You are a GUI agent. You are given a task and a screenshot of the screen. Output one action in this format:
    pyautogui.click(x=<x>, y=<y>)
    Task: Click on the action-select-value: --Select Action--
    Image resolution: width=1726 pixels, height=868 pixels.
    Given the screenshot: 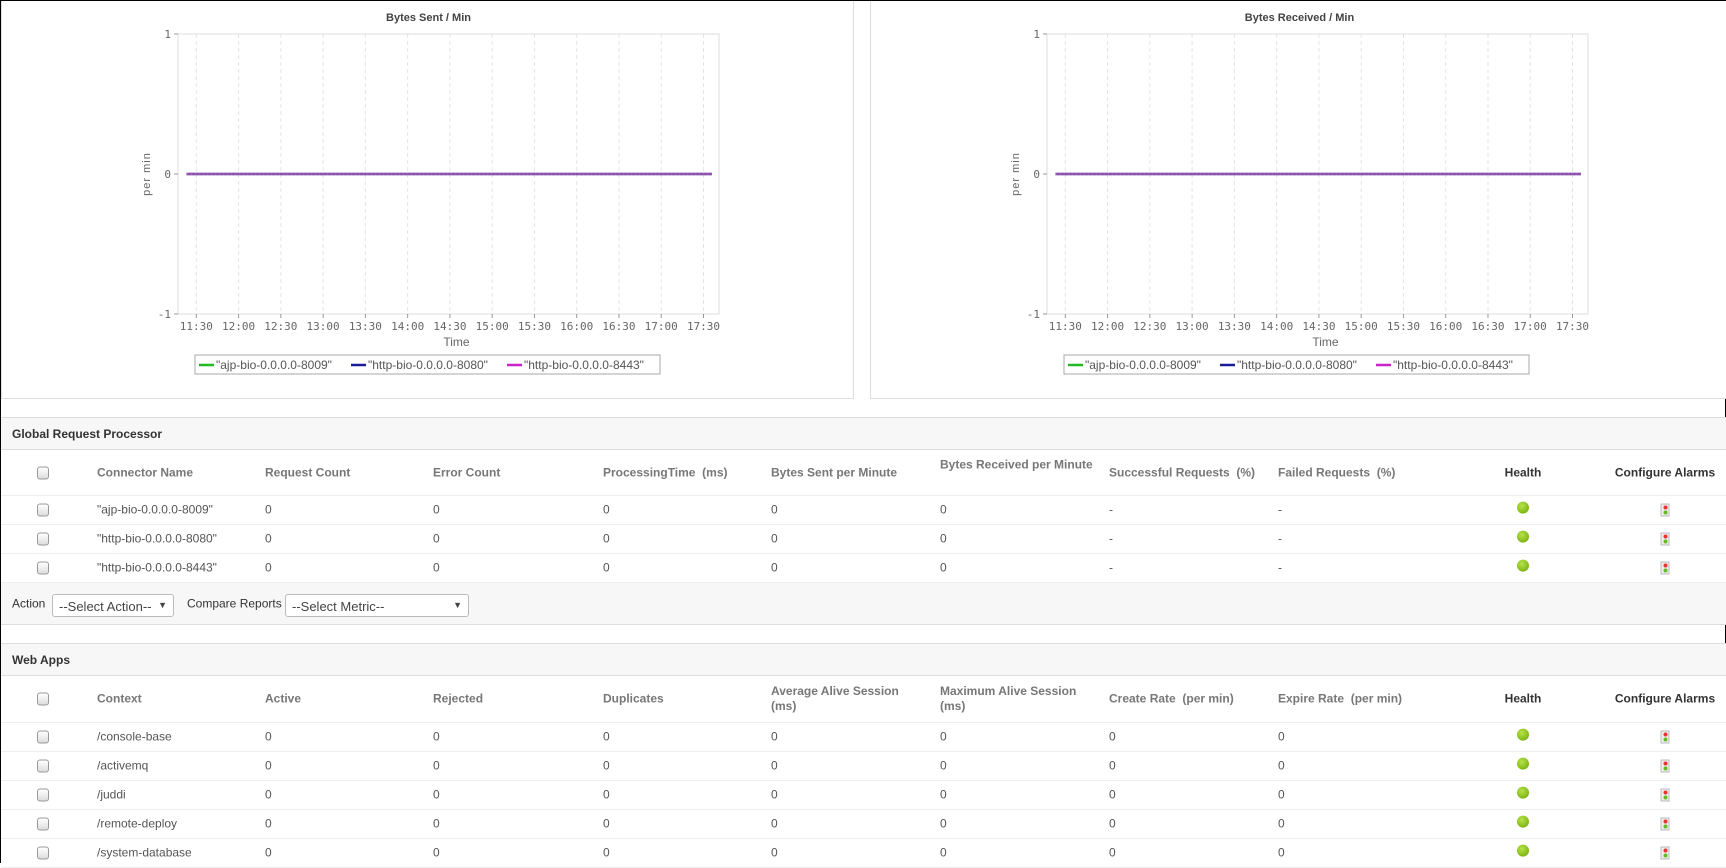 What is the action you would take?
    pyautogui.click(x=105, y=606)
    